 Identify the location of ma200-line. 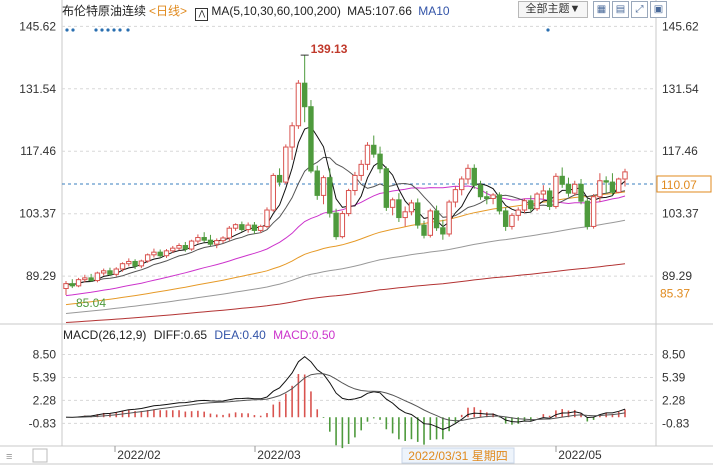
(345, 293).